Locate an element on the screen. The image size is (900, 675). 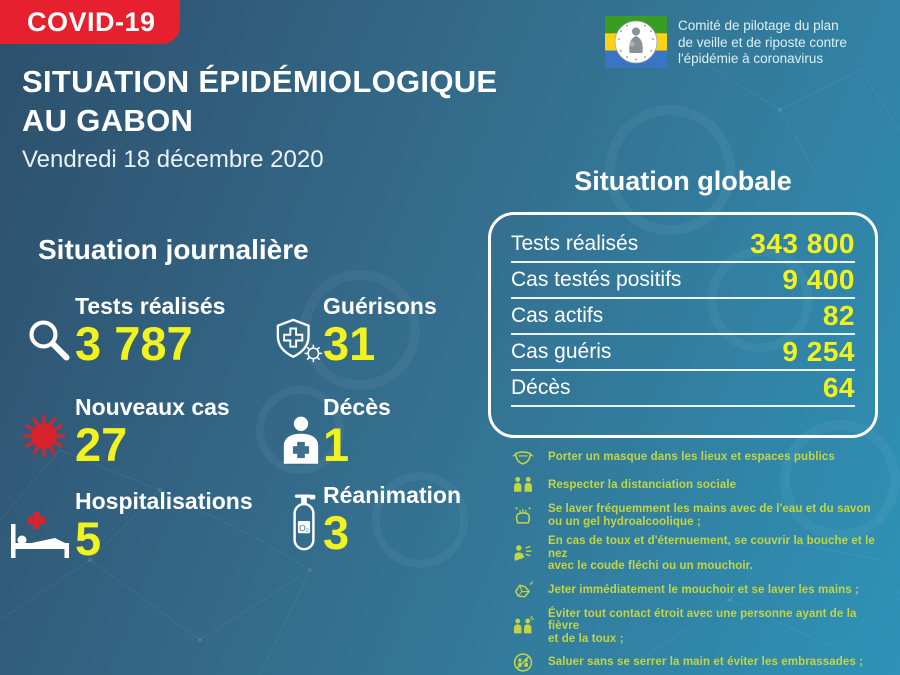
page-title-line1: SITUATION ÉPIDÉMIOLOGIQUE is located at coordinates (260, 81).